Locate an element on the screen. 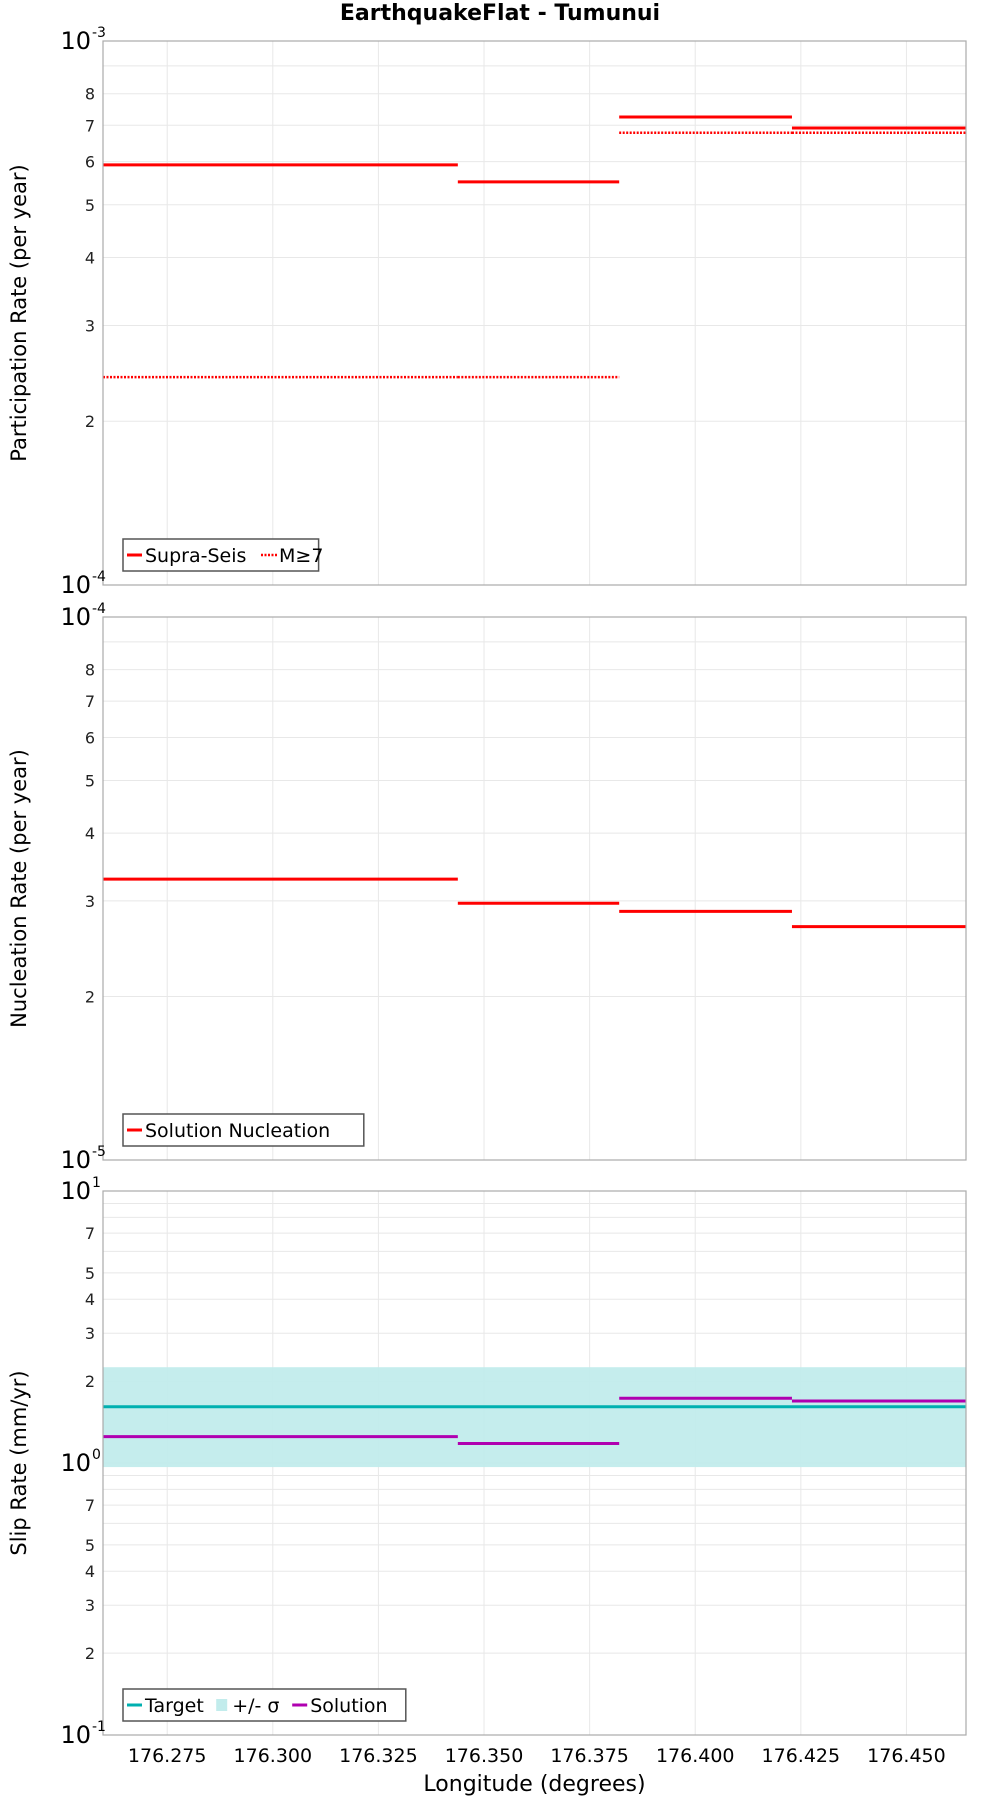 The height and width of the screenshot is (1800, 1000). legend: Supra-Seis M≥7 is located at coordinates (222, 555).